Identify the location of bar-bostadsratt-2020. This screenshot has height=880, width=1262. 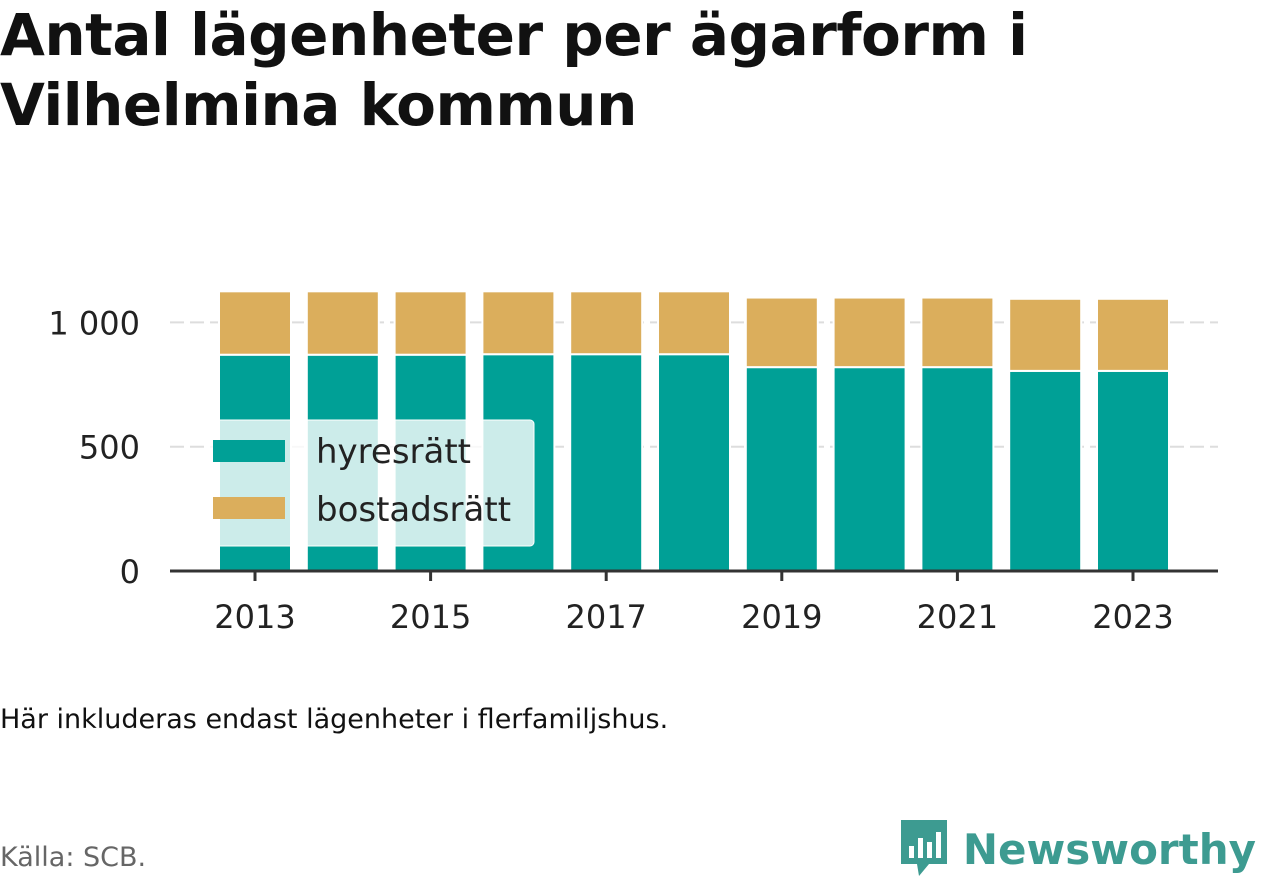
(869, 332).